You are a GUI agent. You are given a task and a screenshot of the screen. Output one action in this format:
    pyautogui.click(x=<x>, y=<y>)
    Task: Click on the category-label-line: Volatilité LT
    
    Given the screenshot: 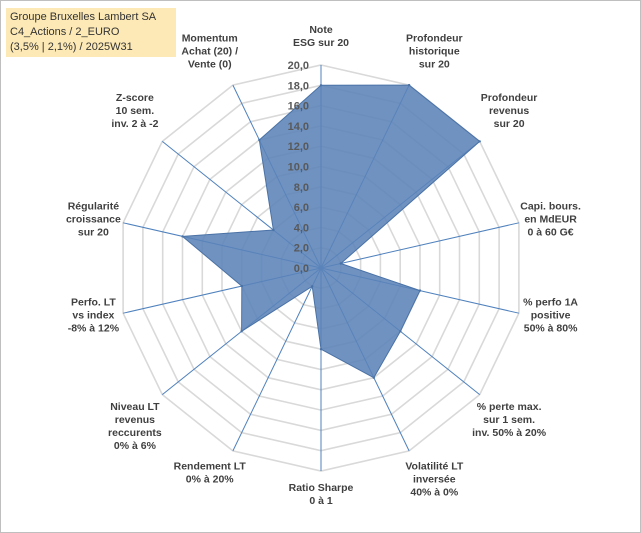 What is the action you would take?
    pyautogui.click(x=434, y=467)
    